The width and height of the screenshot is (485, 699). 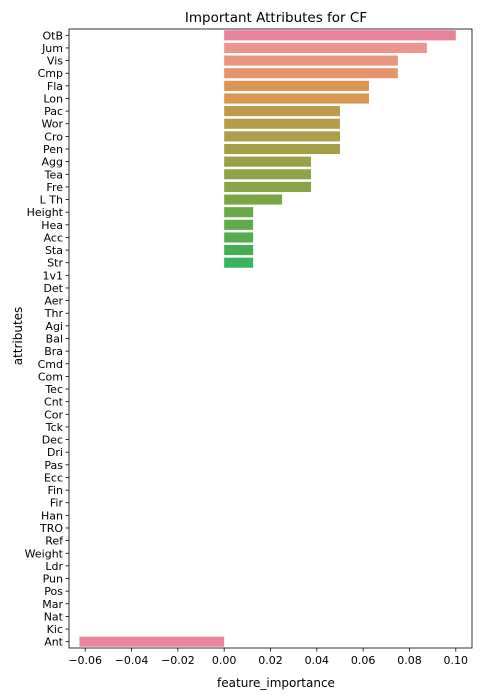 What do you see at coordinates (53, 465) in the screenshot?
I see `y-tick-label-pas: Pas` at bounding box center [53, 465].